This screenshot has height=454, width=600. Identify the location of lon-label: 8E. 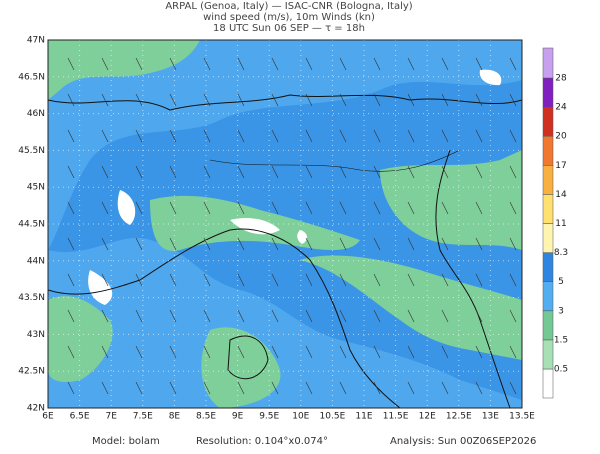
(175, 417).